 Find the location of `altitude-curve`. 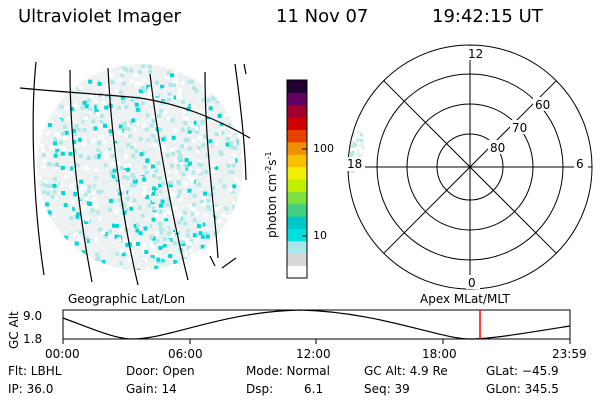

altitude-curve is located at coordinates (316, 324).